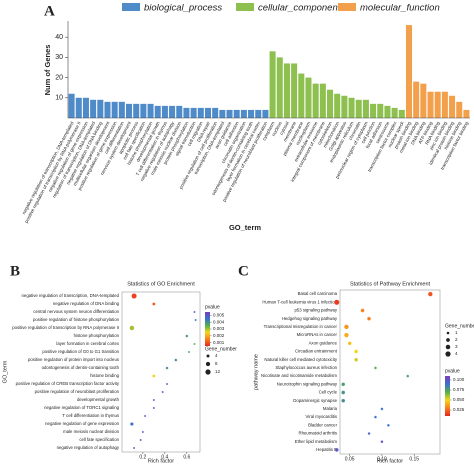 The image size is (474, 465). I want to click on color-legend-title: pvalue, so click(212, 307).